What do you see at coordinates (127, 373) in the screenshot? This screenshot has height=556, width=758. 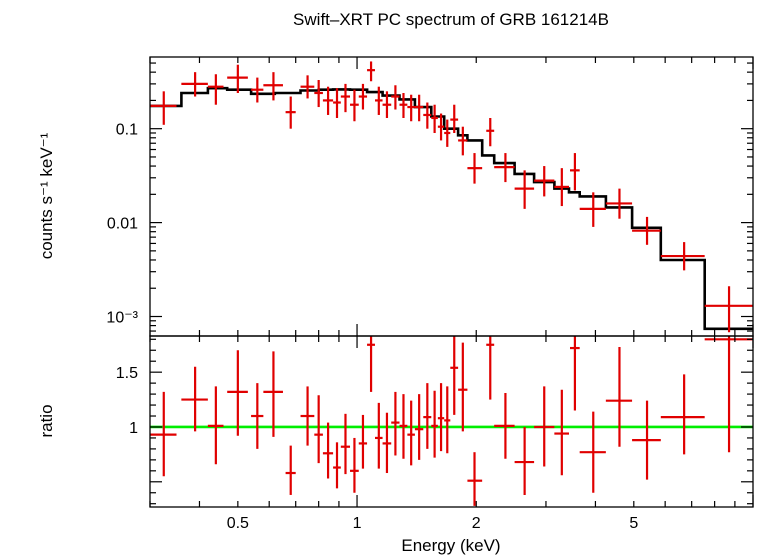 I see `y-tick-label-ratio: 1.5` at bounding box center [127, 373].